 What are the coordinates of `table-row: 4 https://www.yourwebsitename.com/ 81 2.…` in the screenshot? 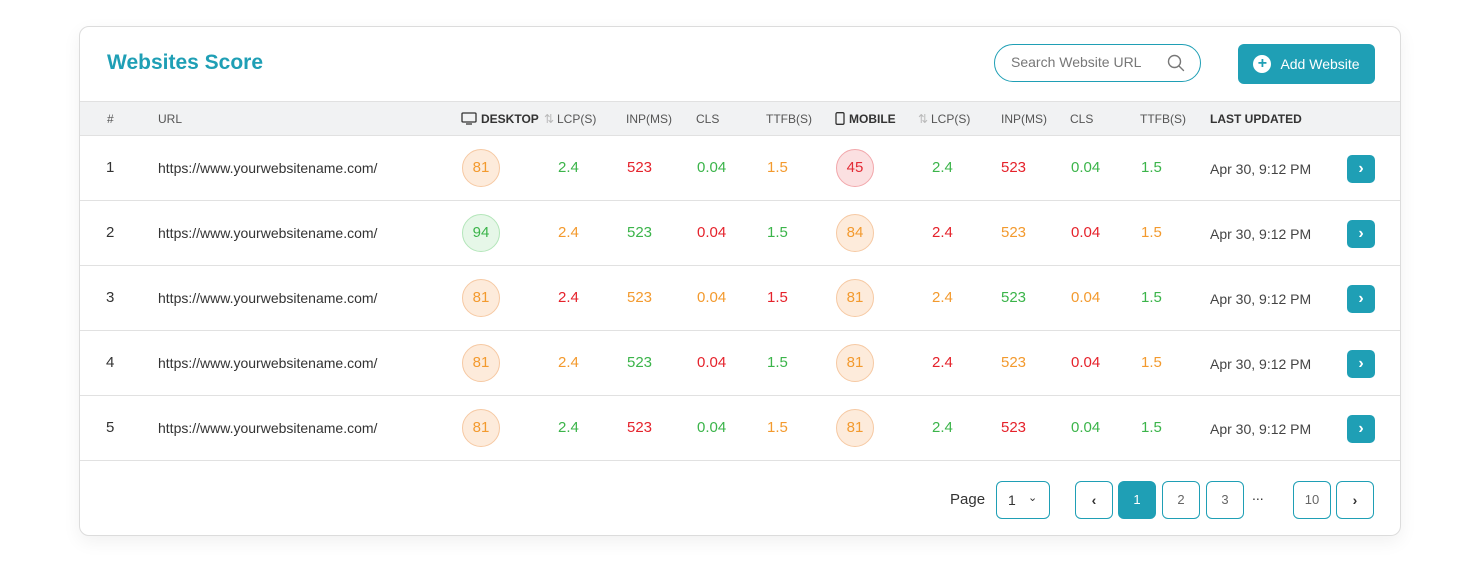 It's located at (740, 363).